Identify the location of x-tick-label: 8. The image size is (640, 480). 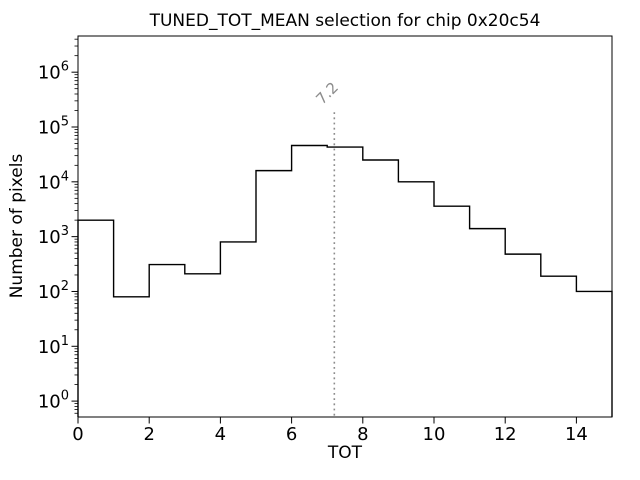
(362, 434).